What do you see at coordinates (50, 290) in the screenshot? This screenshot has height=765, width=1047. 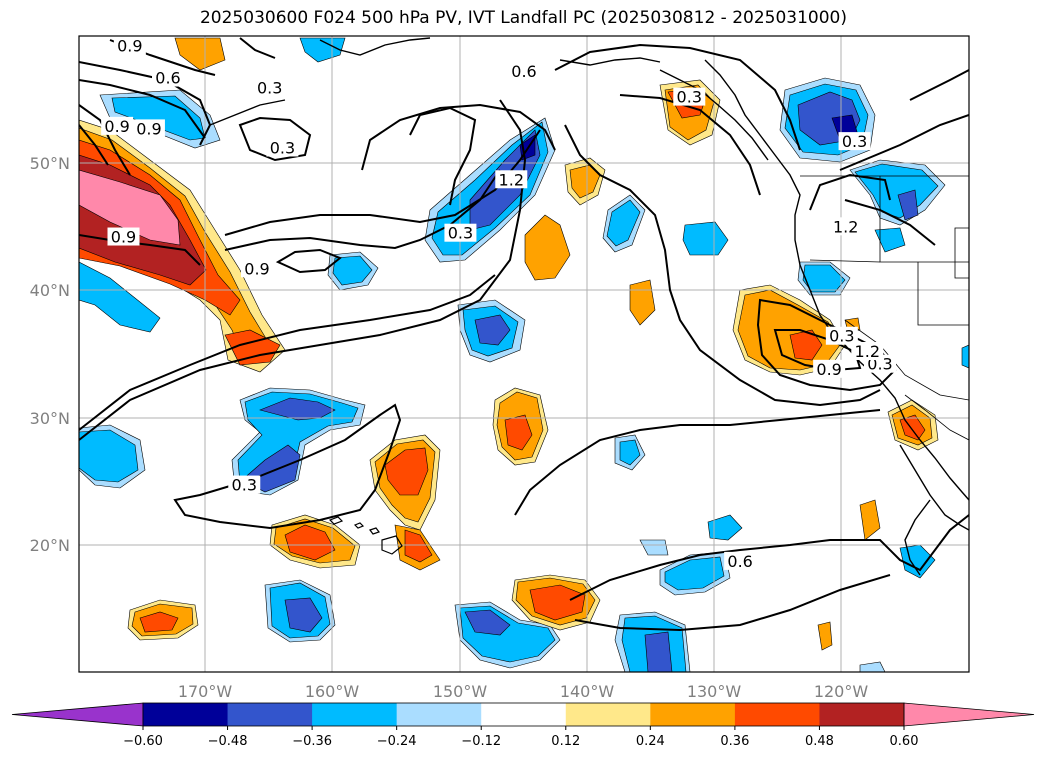 I see `lat-label-40: 40°N` at bounding box center [50, 290].